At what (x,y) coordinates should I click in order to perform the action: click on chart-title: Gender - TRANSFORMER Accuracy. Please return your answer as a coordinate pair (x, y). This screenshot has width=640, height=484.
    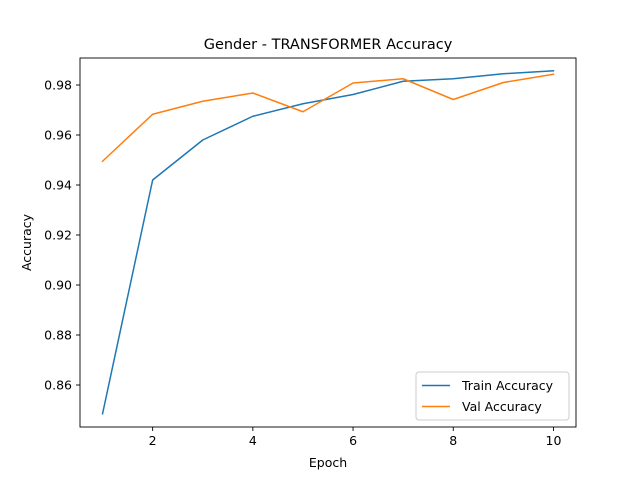
    Looking at the image, I should click on (328, 45).